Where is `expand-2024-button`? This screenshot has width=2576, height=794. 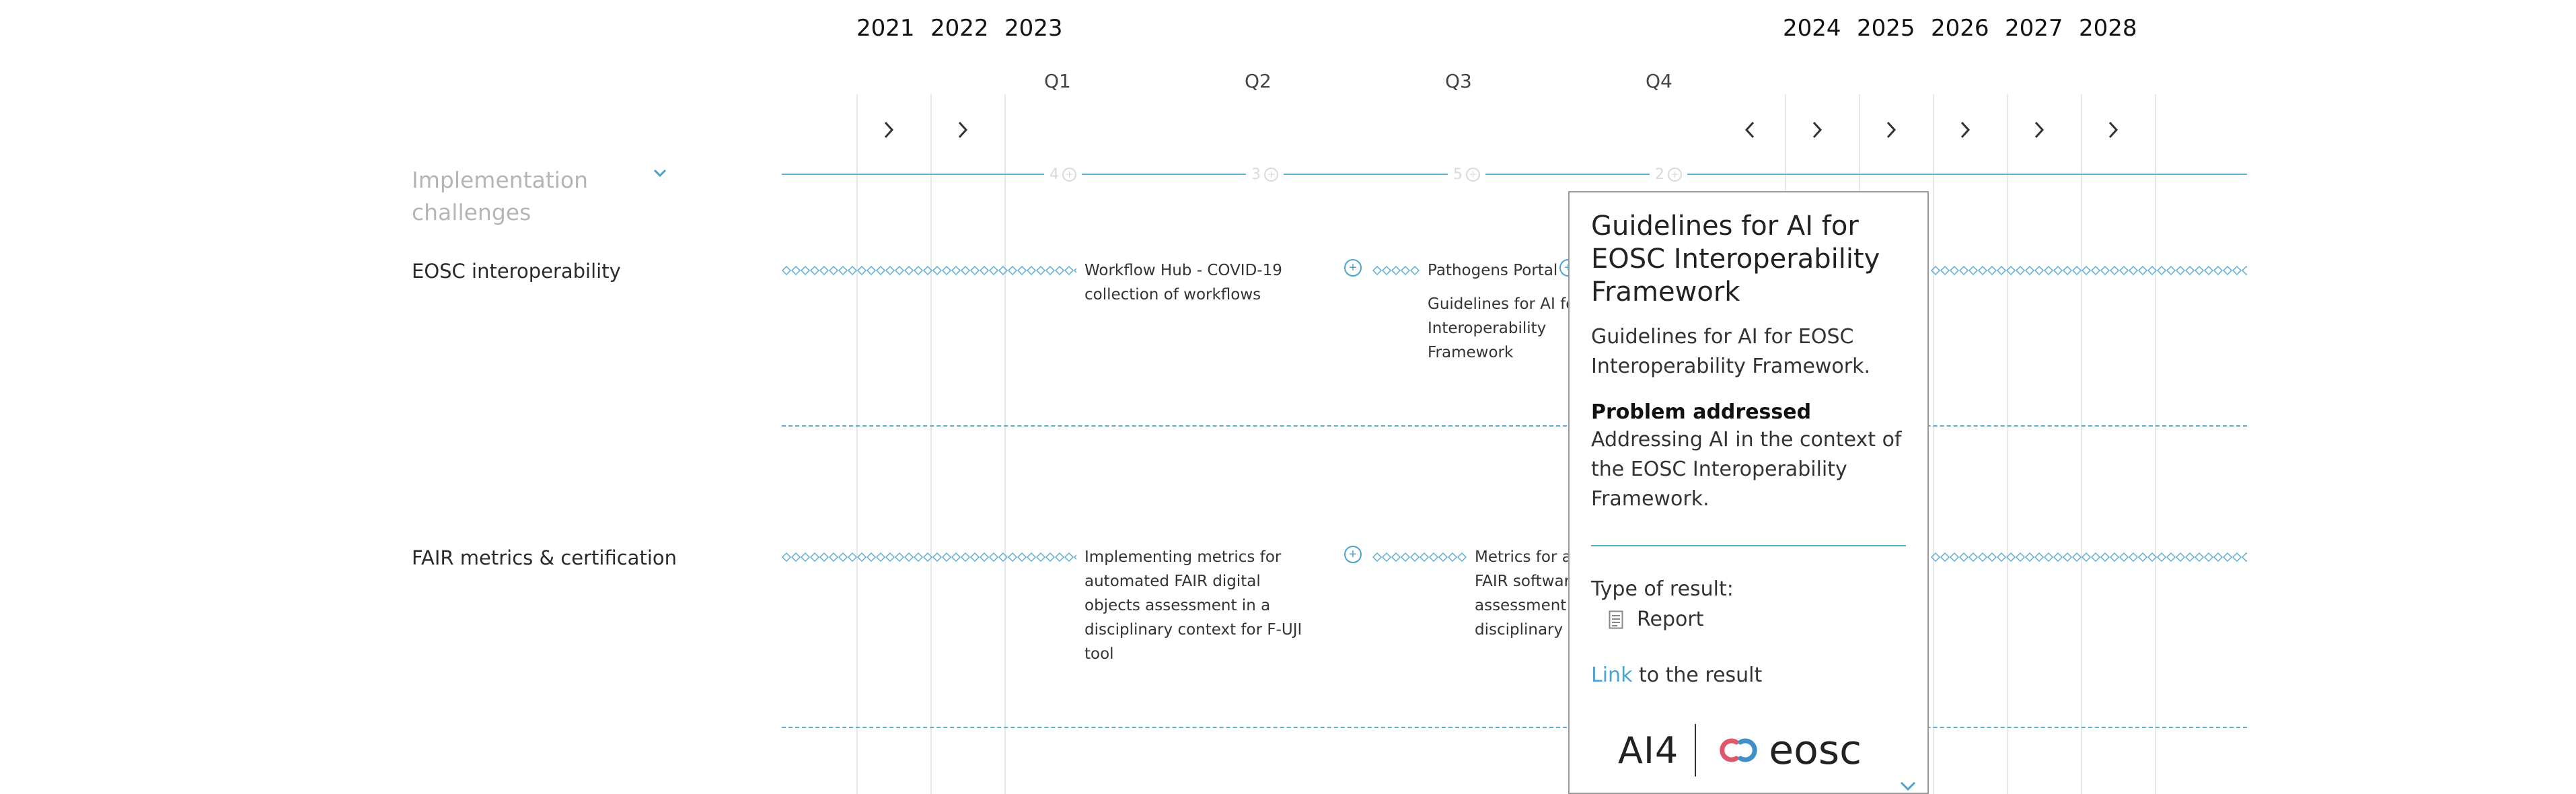
expand-2024-button is located at coordinates (1817, 129).